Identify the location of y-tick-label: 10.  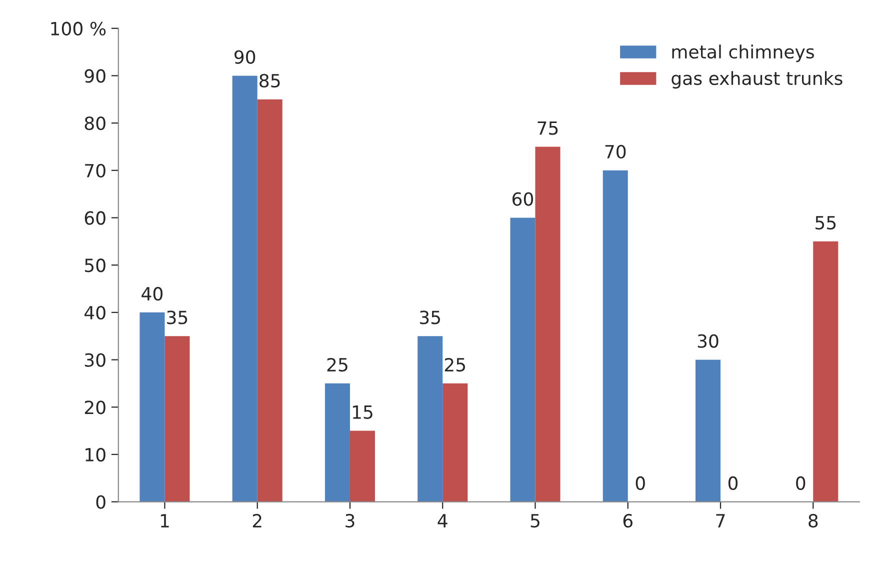
(96, 455).